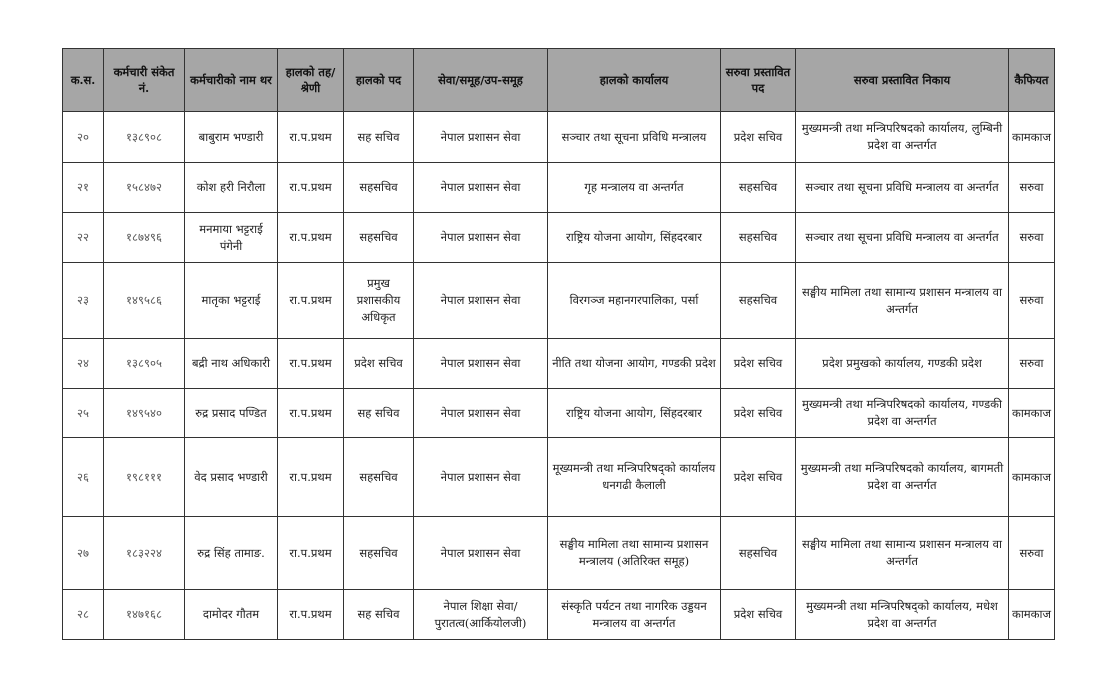 This screenshot has height=678, width=1115. What do you see at coordinates (144, 477) in the screenshot?
I see `cell-employee-code: १९८१११` at bounding box center [144, 477].